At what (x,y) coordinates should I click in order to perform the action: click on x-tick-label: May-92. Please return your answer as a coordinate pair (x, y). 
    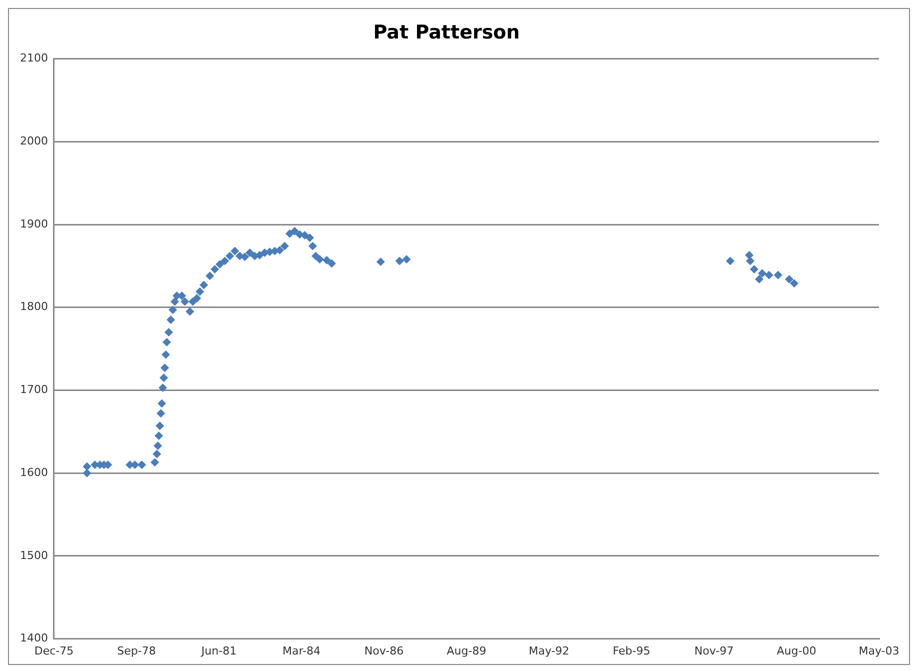
    Looking at the image, I should click on (549, 651).